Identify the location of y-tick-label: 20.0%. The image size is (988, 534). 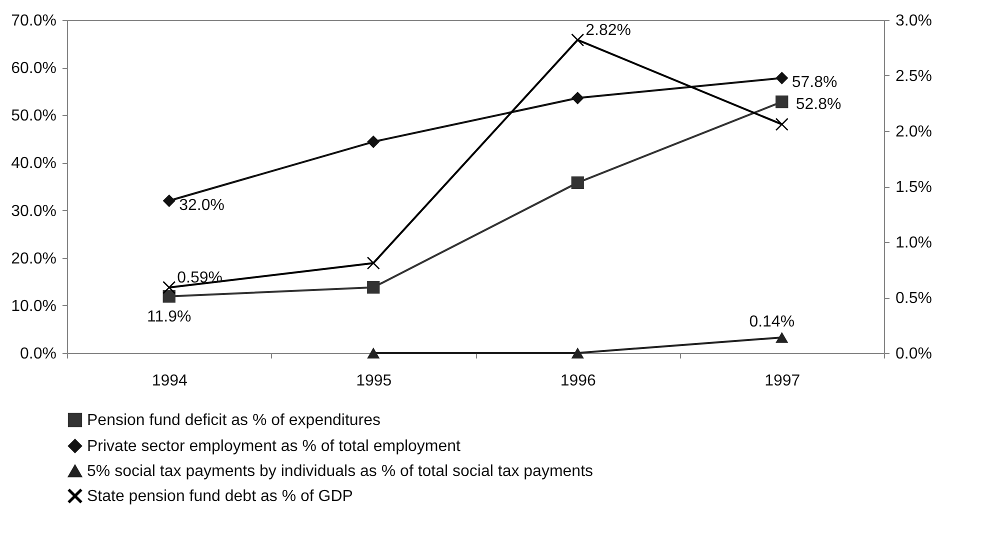
(33, 259).